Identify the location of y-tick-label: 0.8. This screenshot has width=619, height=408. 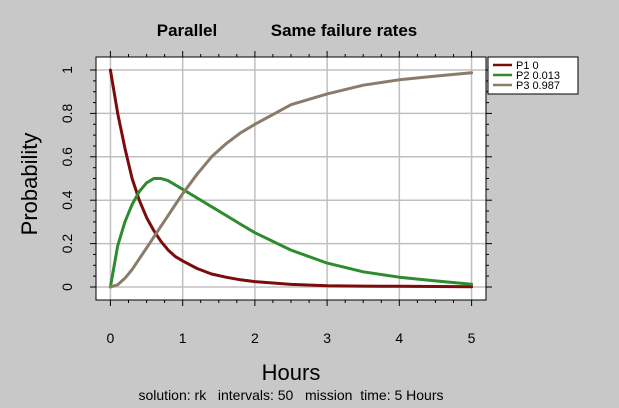
(67, 113).